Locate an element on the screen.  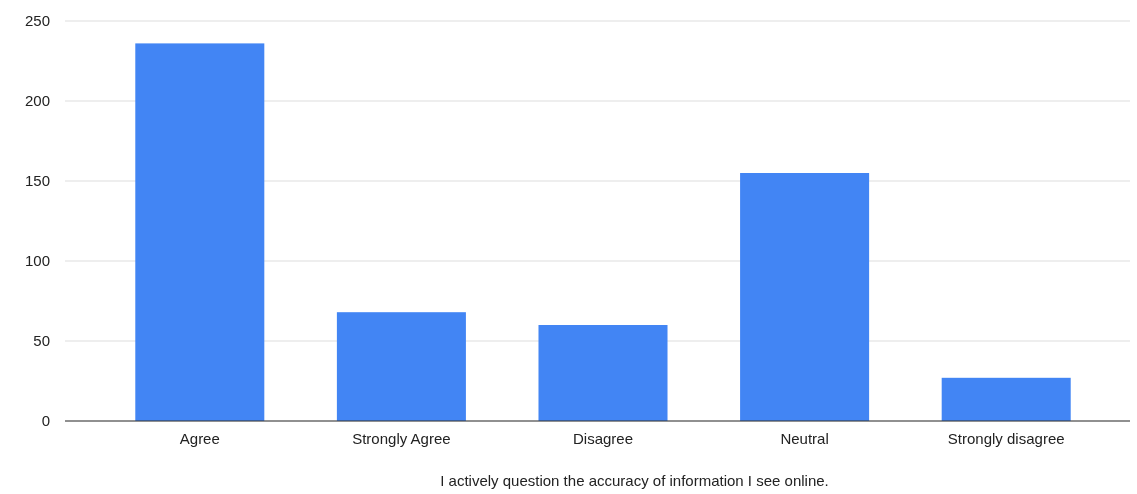
y-tick-label: 100 is located at coordinates (37, 261).